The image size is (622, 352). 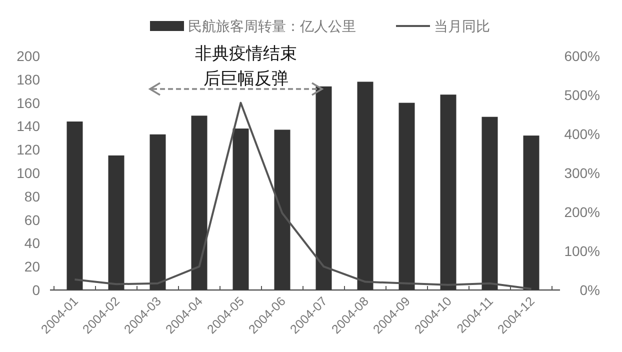 I want to click on y-tick-label: 140, so click(x=28, y=126).